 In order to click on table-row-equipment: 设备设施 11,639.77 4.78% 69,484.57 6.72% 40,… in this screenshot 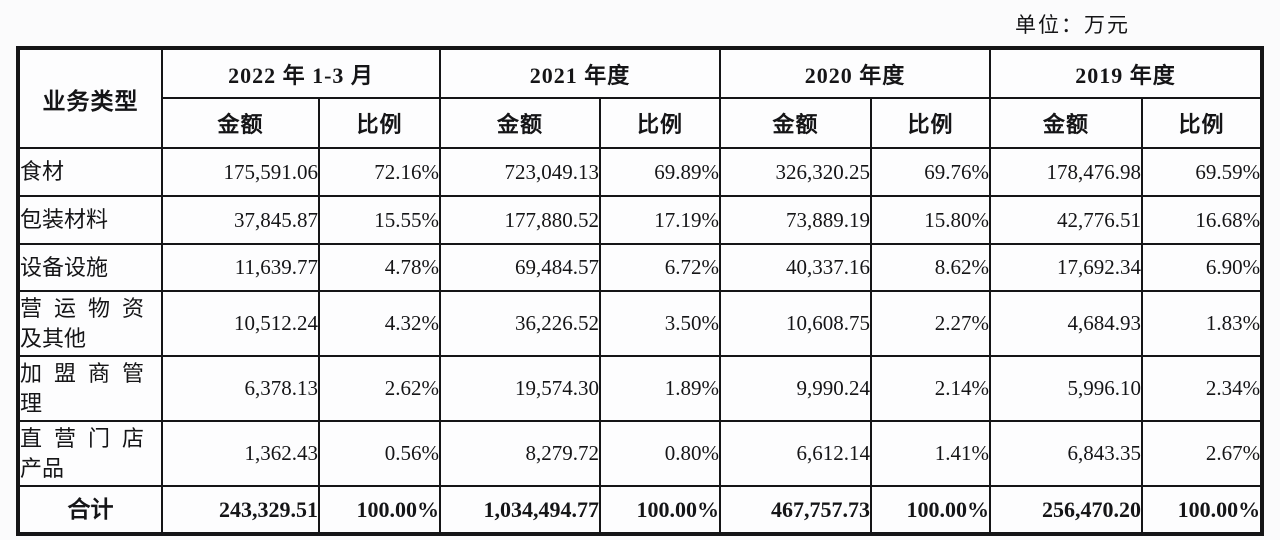, I will do `click(640, 267)`.